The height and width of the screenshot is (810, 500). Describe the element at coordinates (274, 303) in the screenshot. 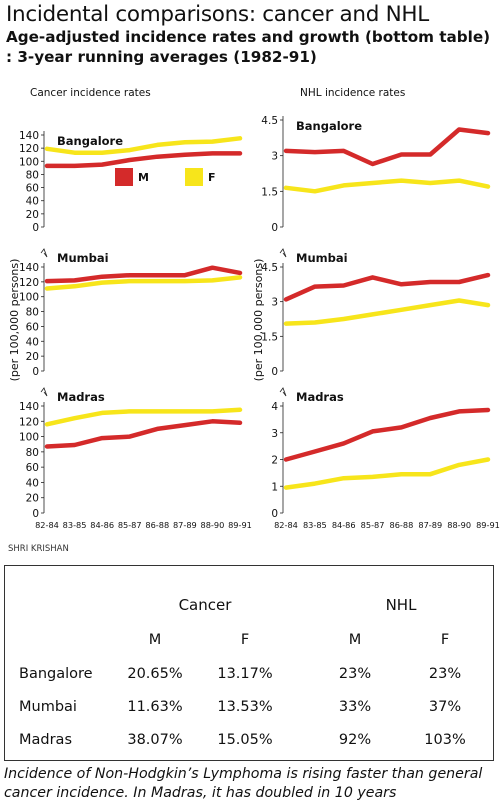

I see `y-tick-label: 3` at that location.